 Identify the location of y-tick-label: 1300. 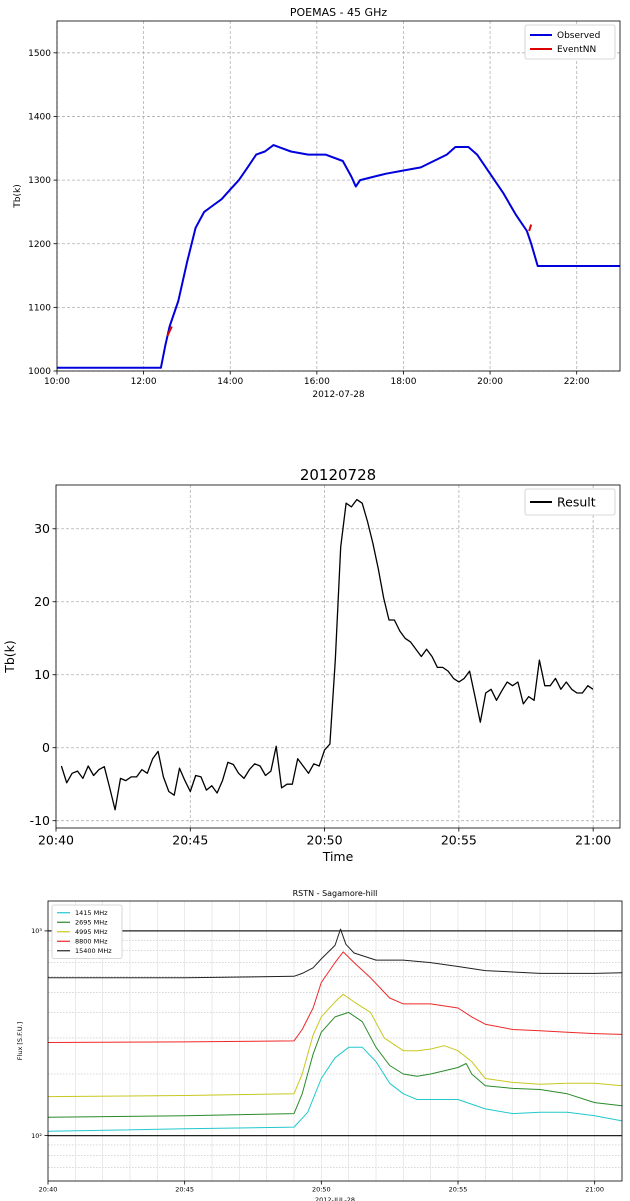
(39, 181).